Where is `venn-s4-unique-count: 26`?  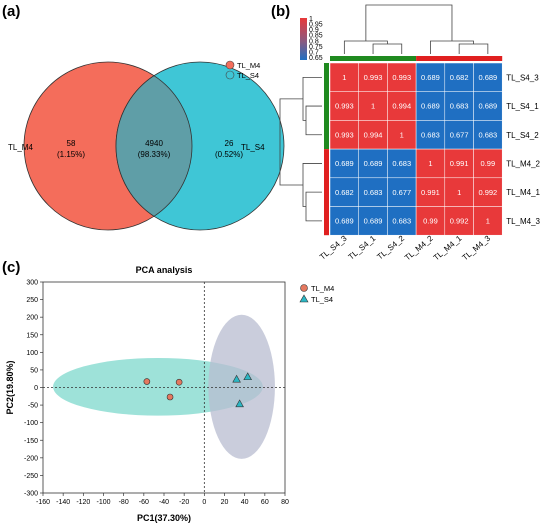
venn-s4-unique-count: 26 is located at coordinates (229, 143).